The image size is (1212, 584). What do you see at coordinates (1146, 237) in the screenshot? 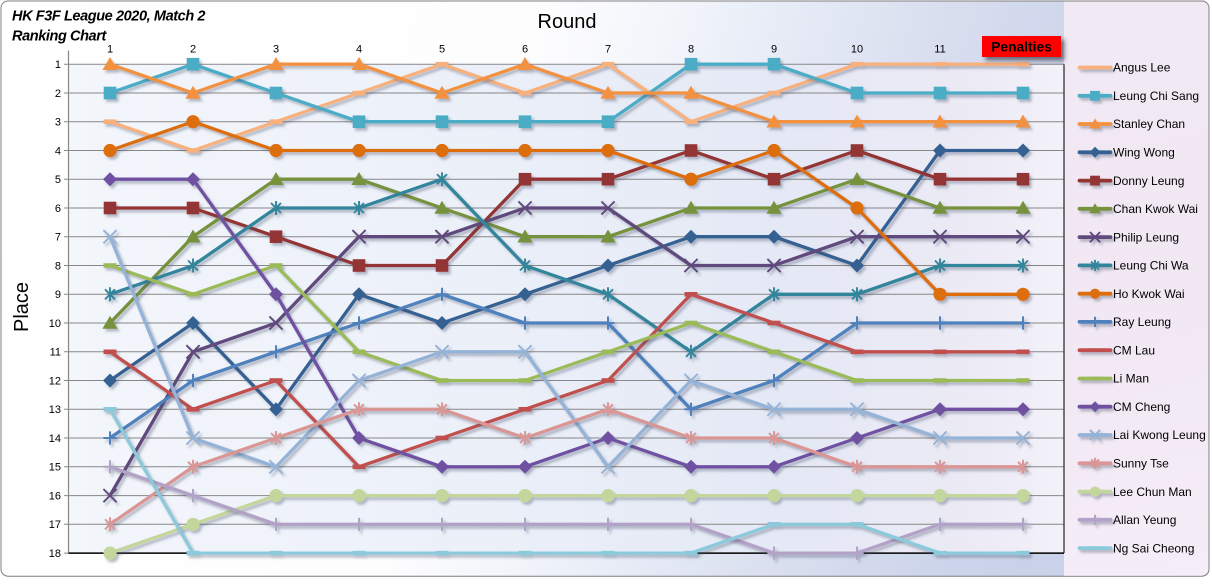
I see `svg-text: Philip Leung` at bounding box center [1146, 237].